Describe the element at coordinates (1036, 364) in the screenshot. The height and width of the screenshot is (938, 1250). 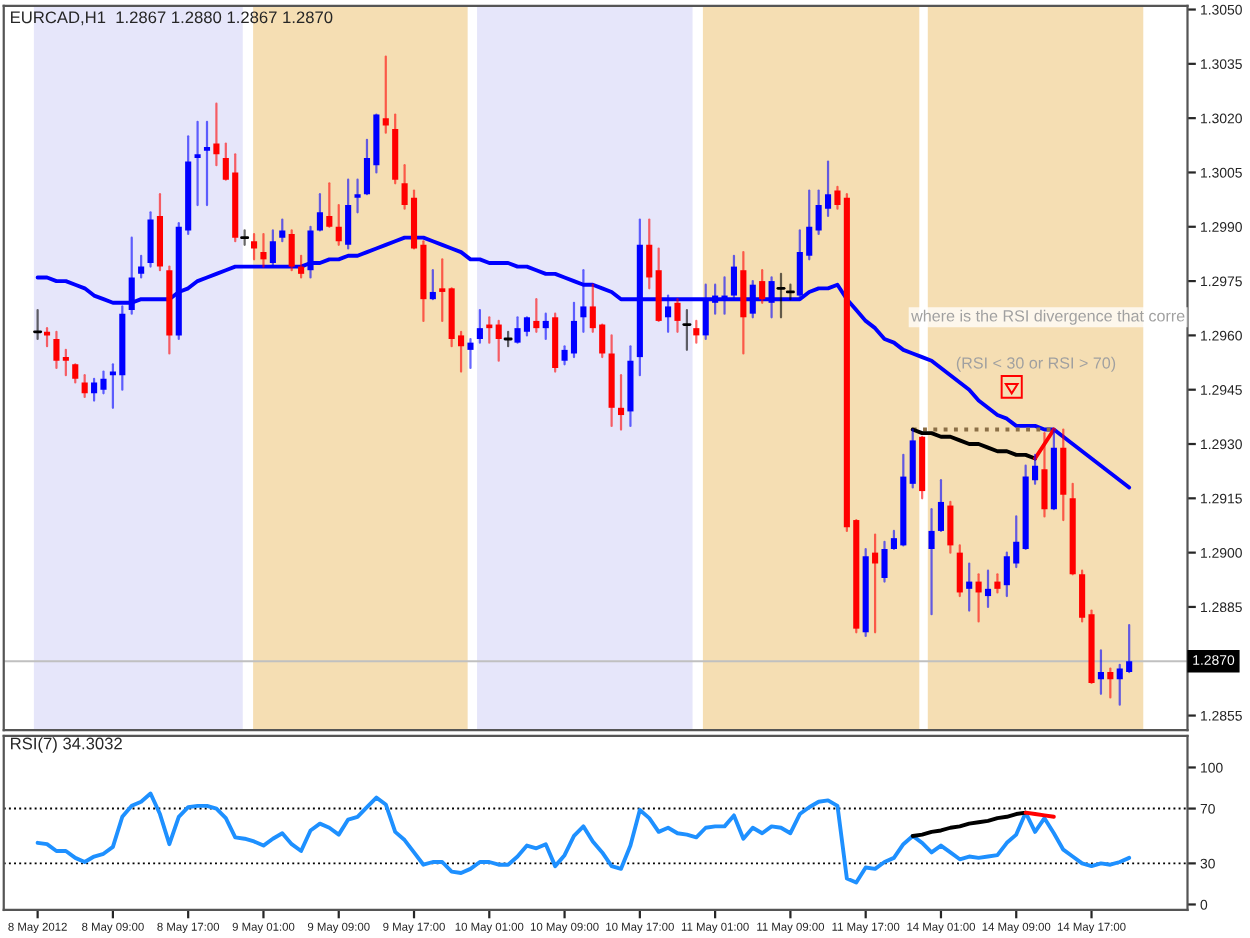
I see `annotation: (RSI < 30 or RSI > 70)` at that location.